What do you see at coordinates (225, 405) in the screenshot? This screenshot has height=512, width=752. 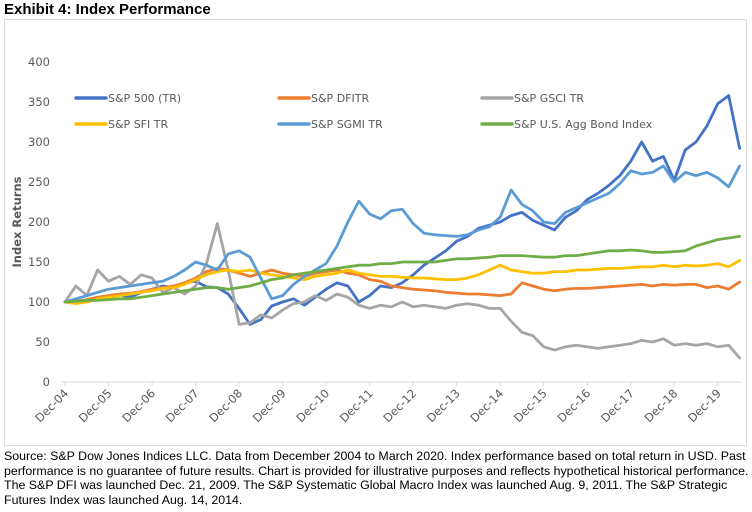 I see `x-tick-label: Dec-08` at bounding box center [225, 405].